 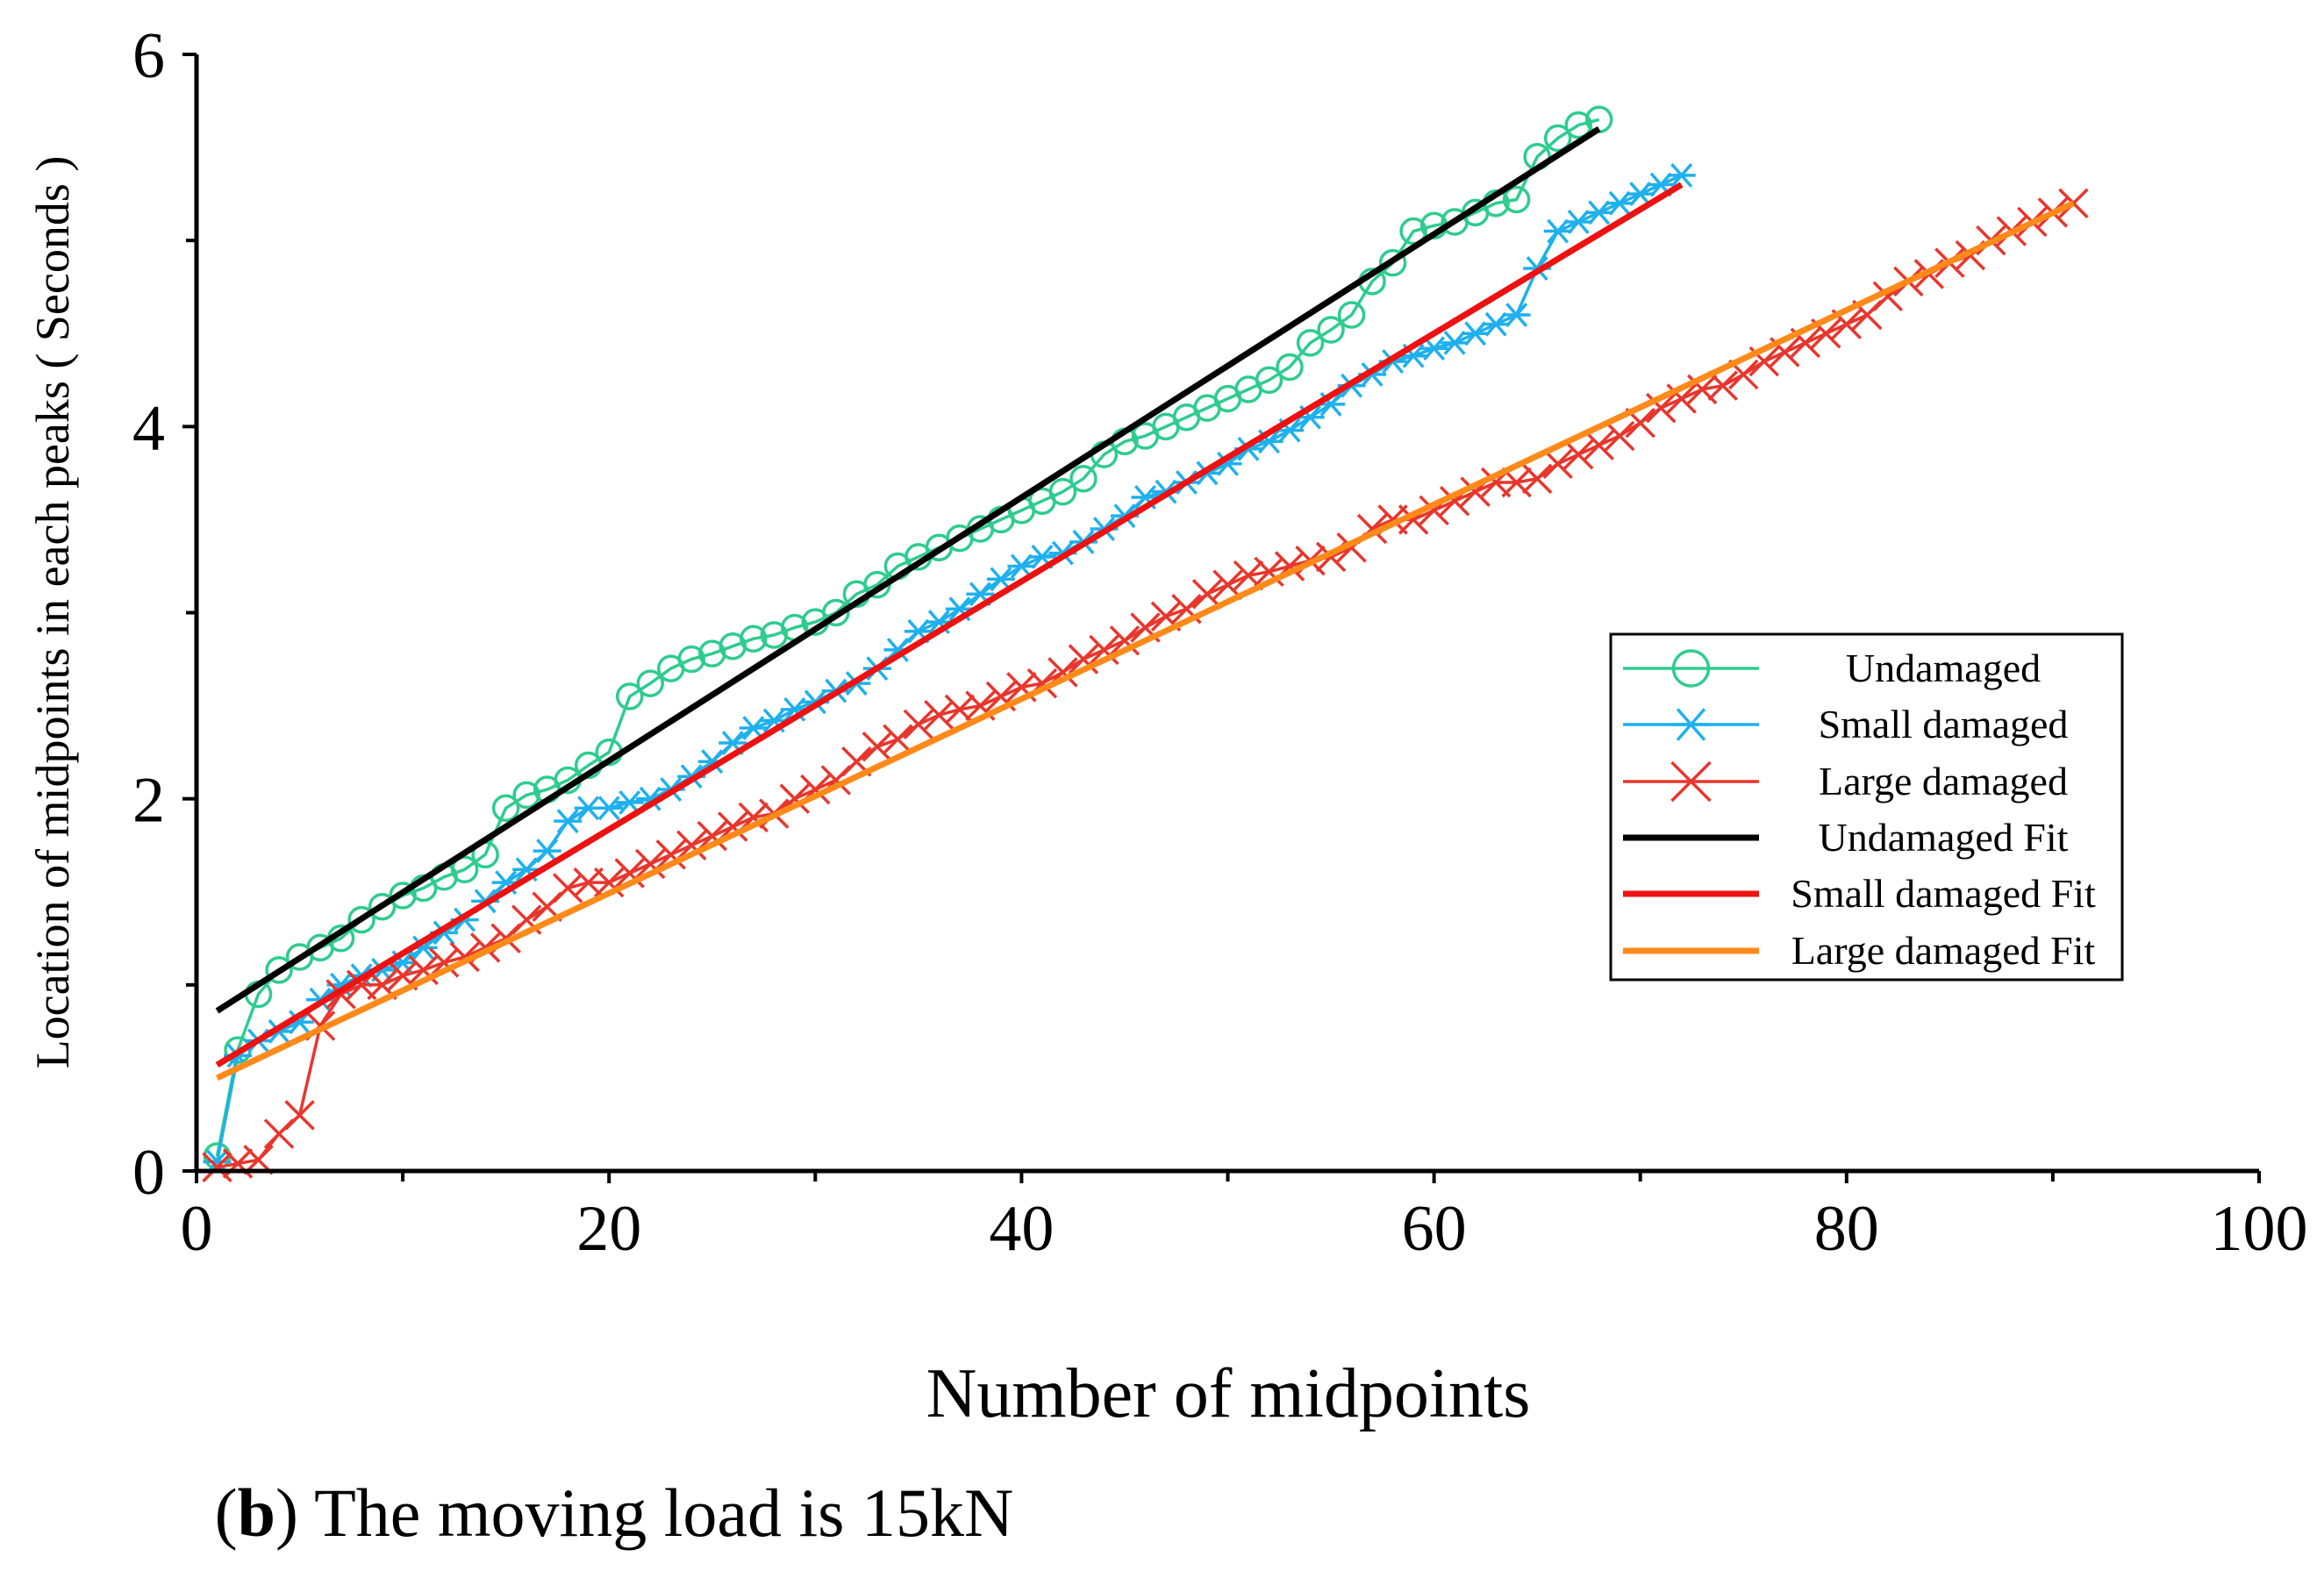 I want to click on legend-label: Large damaged Fit, so click(x=1943, y=950).